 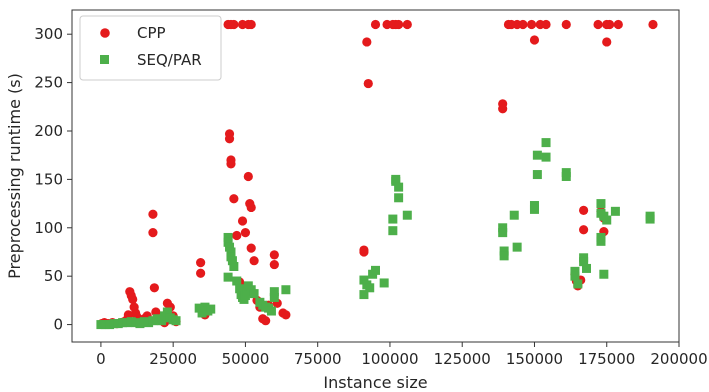 I want to click on x-tick-label: 125000, so click(x=462, y=359).